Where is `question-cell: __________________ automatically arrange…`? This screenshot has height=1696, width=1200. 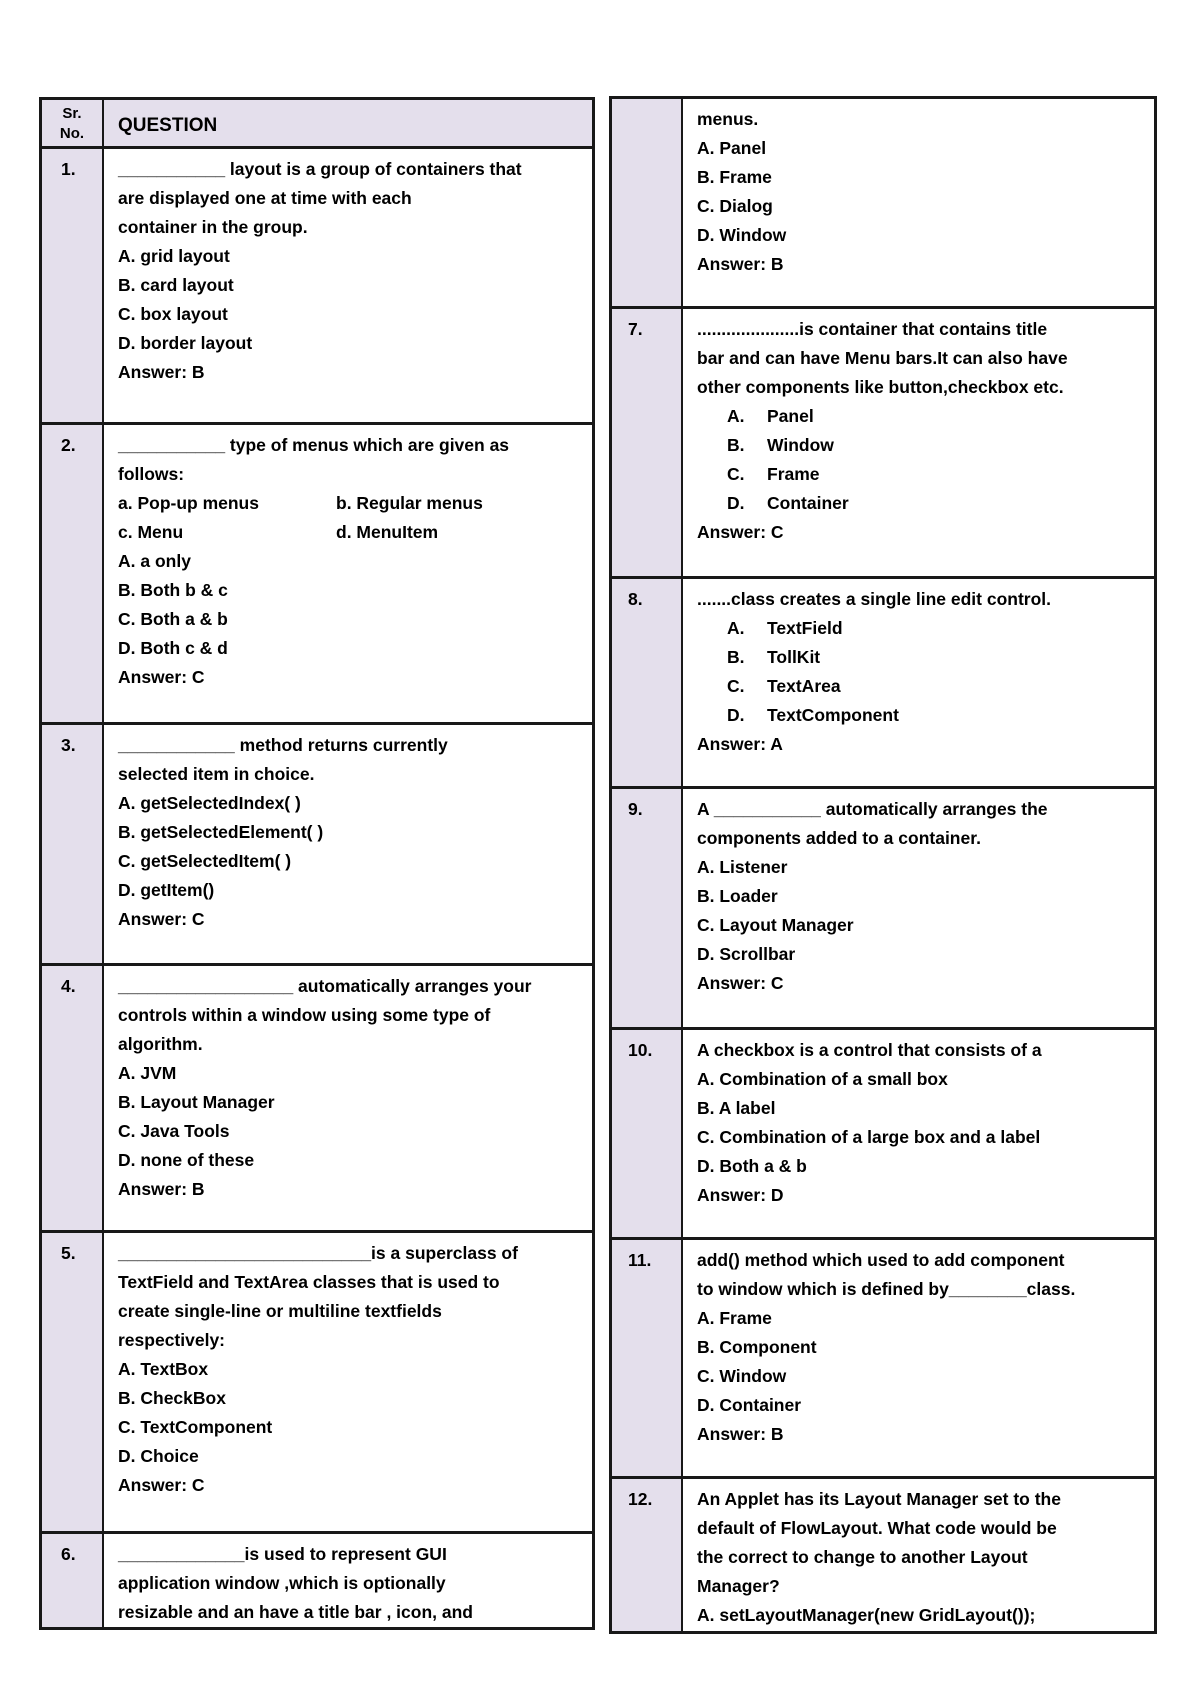 question-cell: __________________ automatically arrange… is located at coordinates (348, 1098).